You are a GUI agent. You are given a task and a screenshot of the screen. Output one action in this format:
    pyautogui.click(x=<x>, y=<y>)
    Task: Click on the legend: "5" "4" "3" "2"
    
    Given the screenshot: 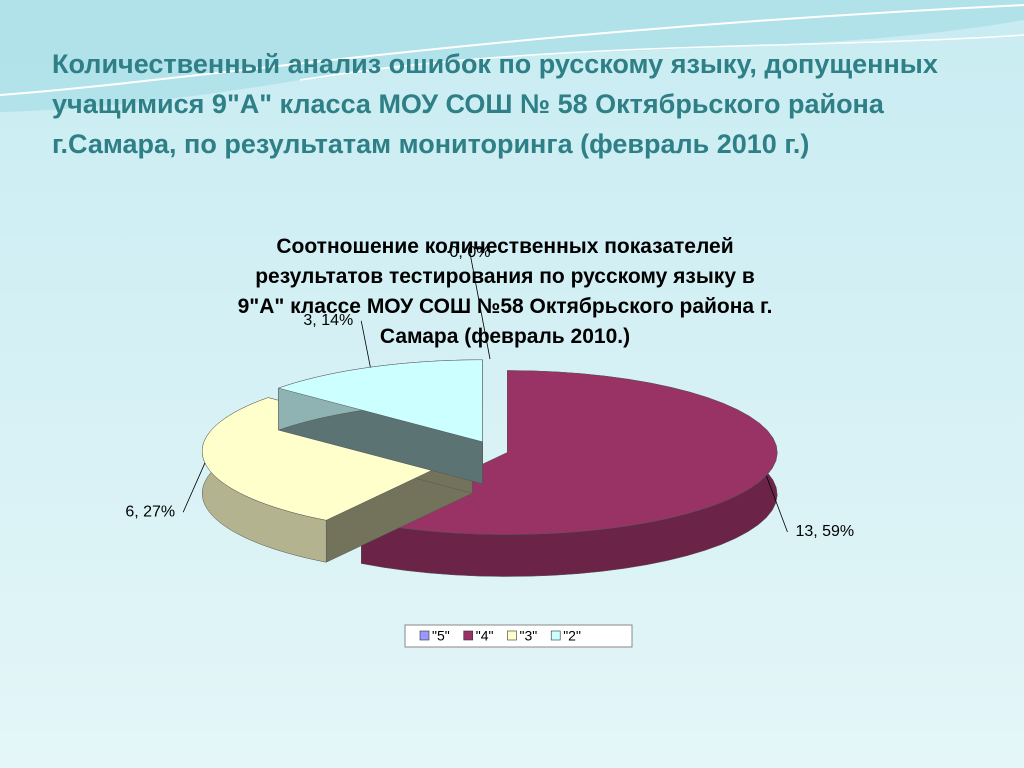 What is the action you would take?
    pyautogui.click(x=500, y=636)
    